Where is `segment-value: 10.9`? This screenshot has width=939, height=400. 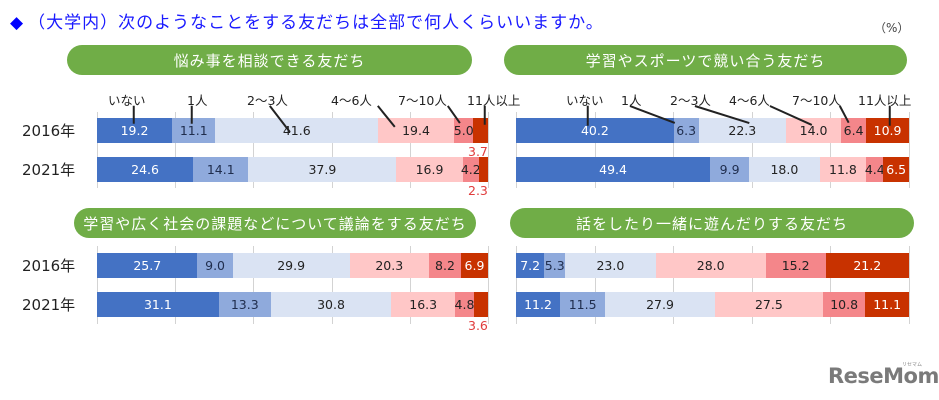 segment-value: 10.9 is located at coordinates (887, 130).